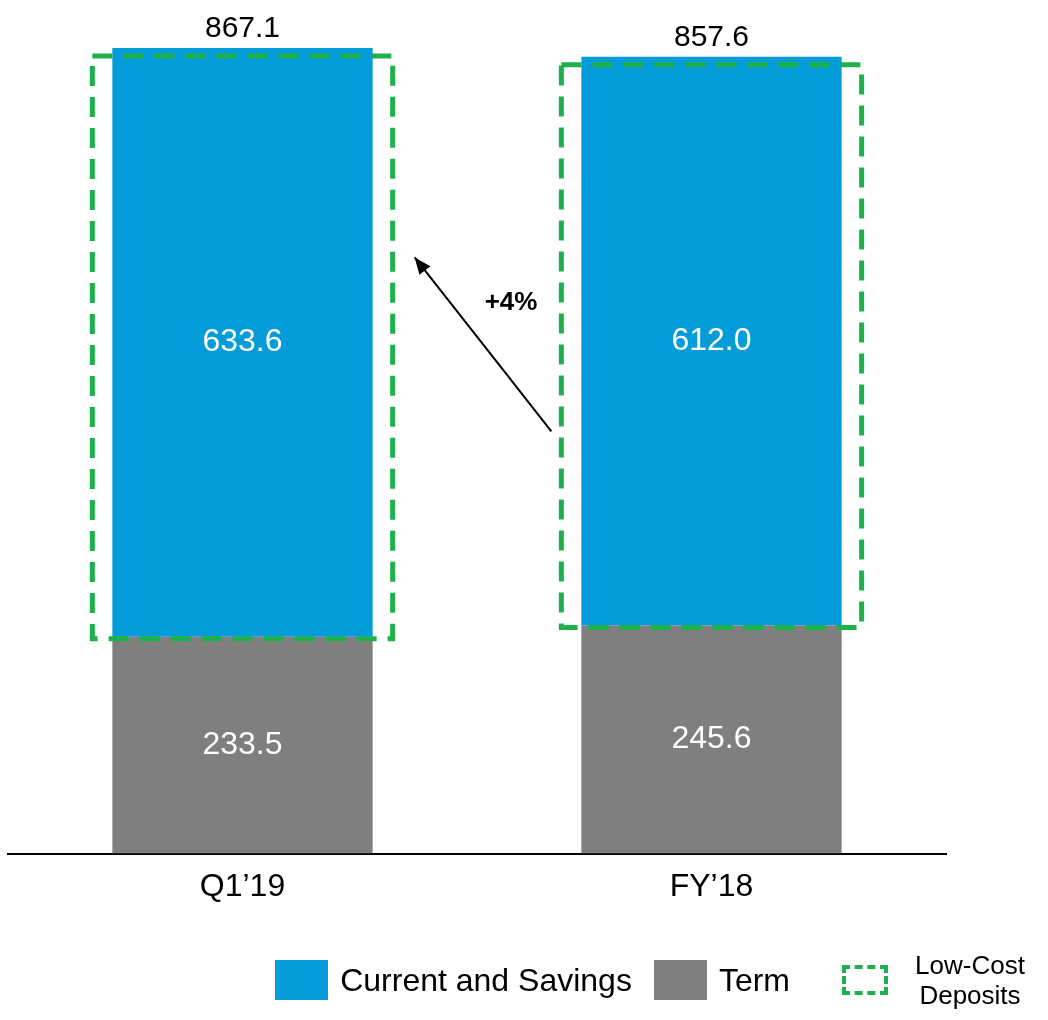 The width and height of the screenshot is (1048, 1020). Describe the element at coordinates (242, 884) in the screenshot. I see `x-tick-label: Q1’19` at that location.